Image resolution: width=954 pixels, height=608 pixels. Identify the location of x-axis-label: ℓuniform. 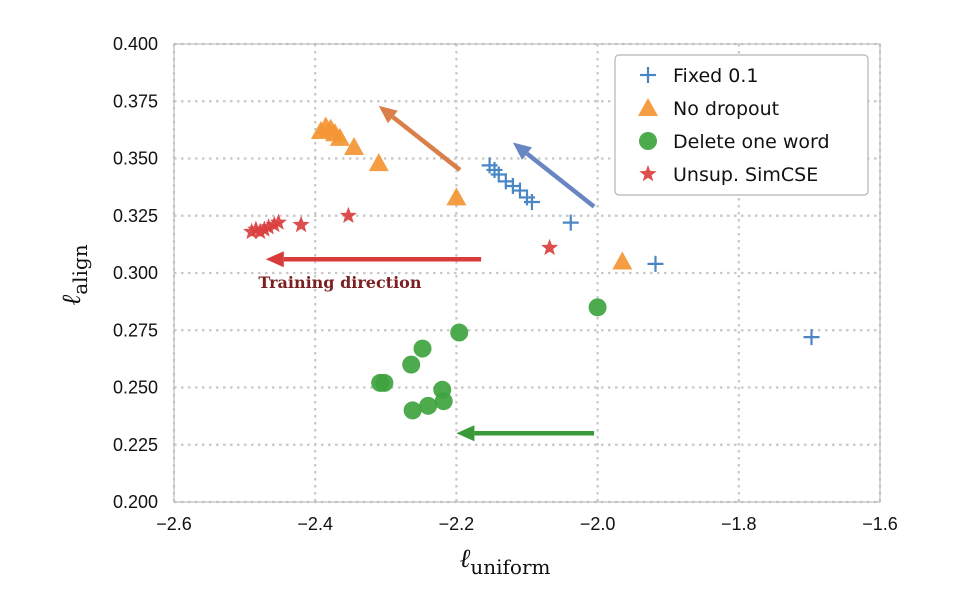
(505, 561).